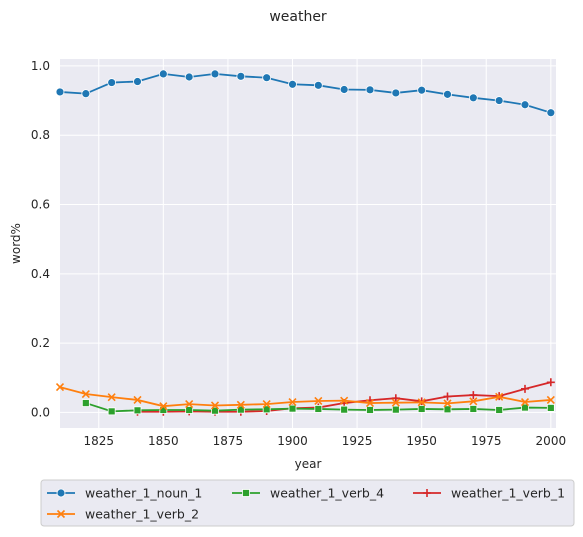  Describe the element at coordinates (508, 493) in the screenshot. I see `legend-label: weather_1_verb_1` at that location.